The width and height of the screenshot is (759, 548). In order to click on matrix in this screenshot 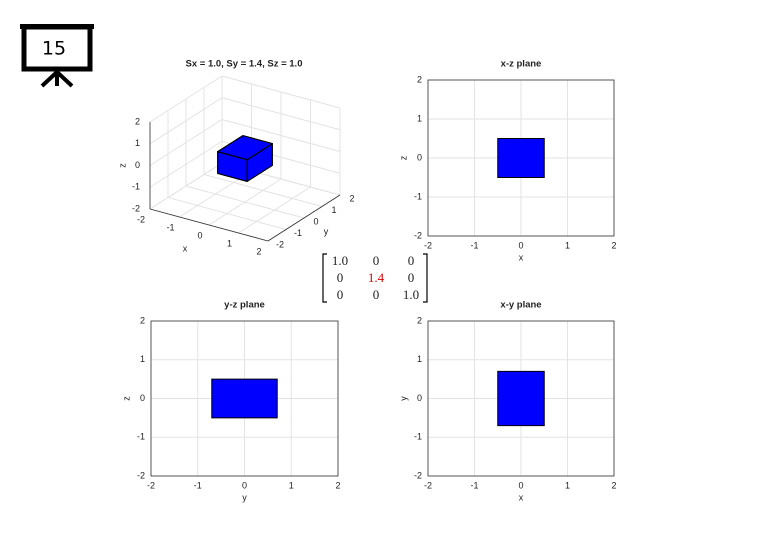, I will do `click(375, 278)`.